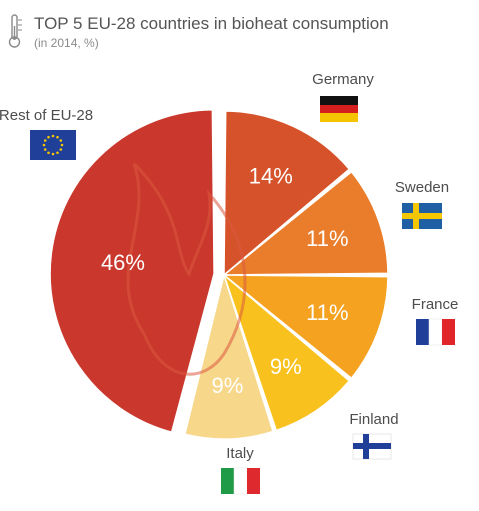  Describe the element at coordinates (240, 453) in the screenshot. I see `category-label-italy: Italy` at that location.